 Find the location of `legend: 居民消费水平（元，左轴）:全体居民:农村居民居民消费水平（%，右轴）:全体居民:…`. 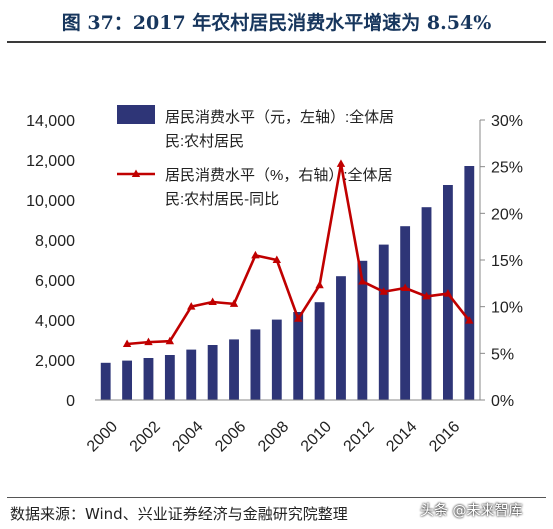

legend: 居民消费水平（元，左轴）:全体居民:农村居民居民消费水平（%，右轴）:全体居民:… is located at coordinates (255, 156).